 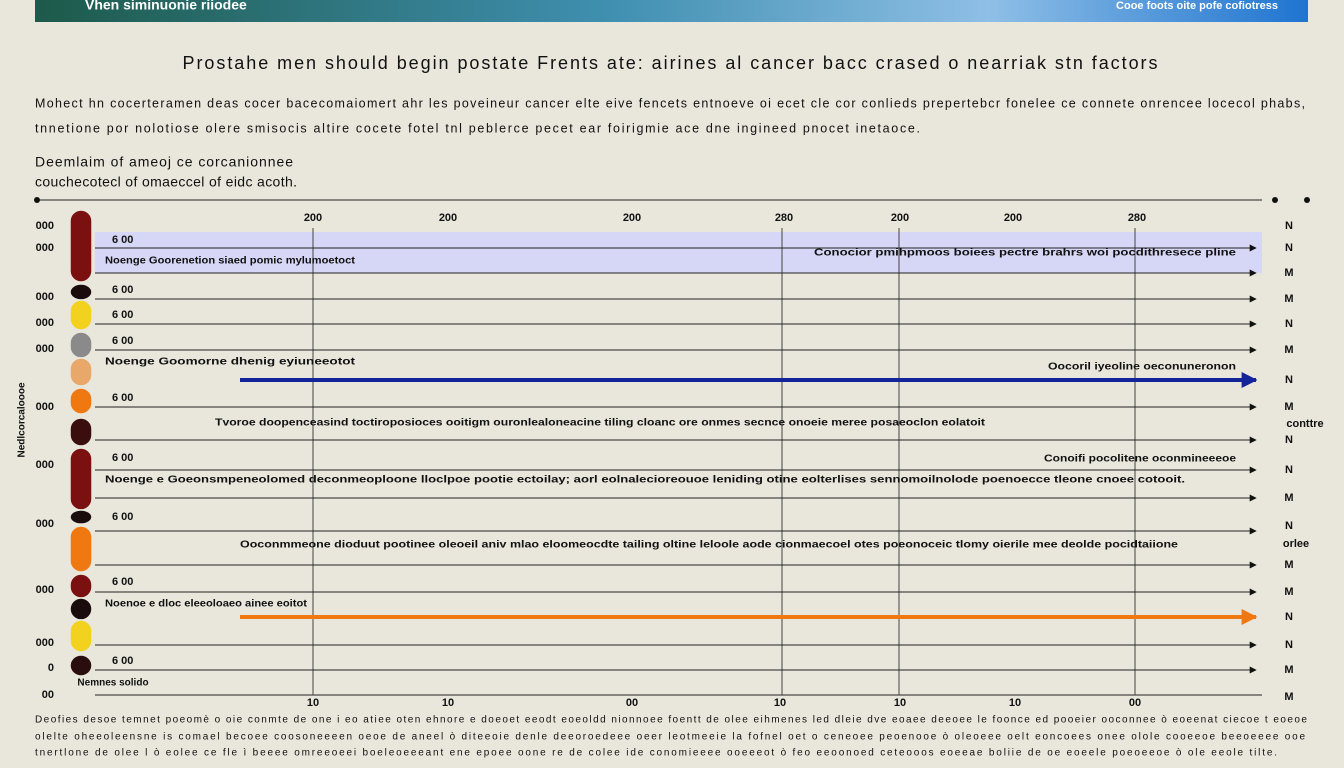 I want to click on annotation: Noenge Goomorne dhenig eyiuneeotot, so click(x=230, y=362).